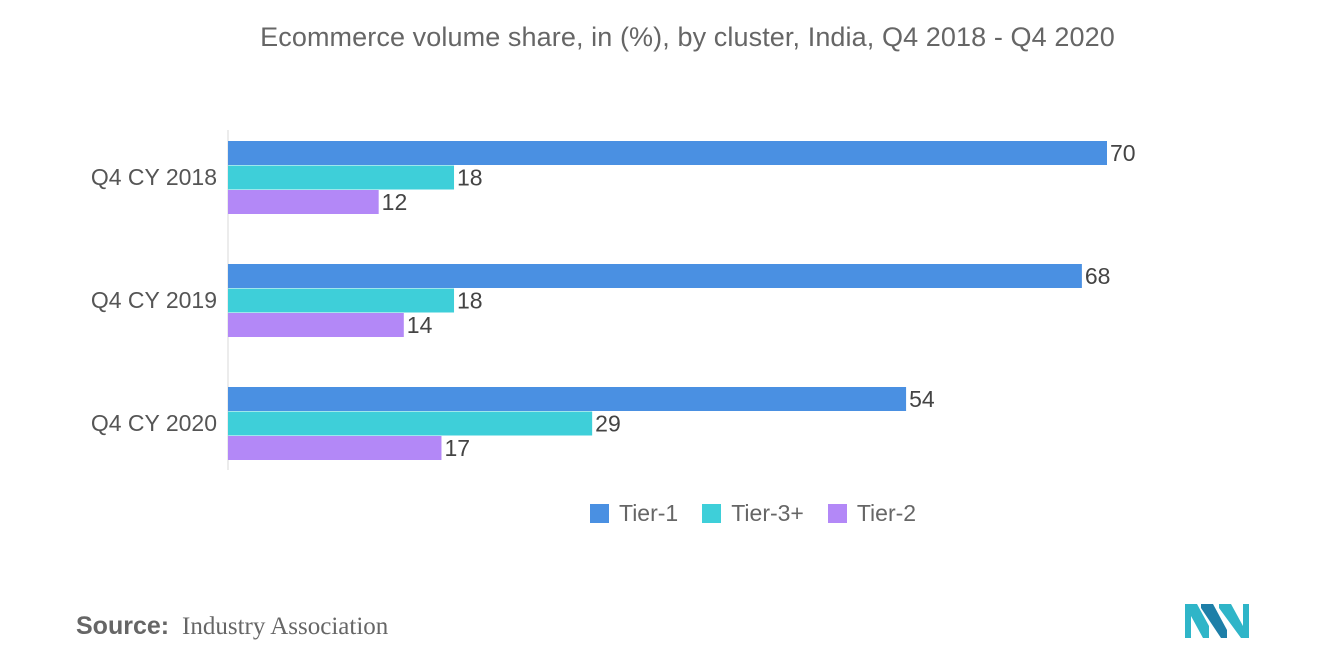 This screenshot has width=1320, height=665. Describe the element at coordinates (341, 177) in the screenshot. I see `bar-tier-3--0` at that location.